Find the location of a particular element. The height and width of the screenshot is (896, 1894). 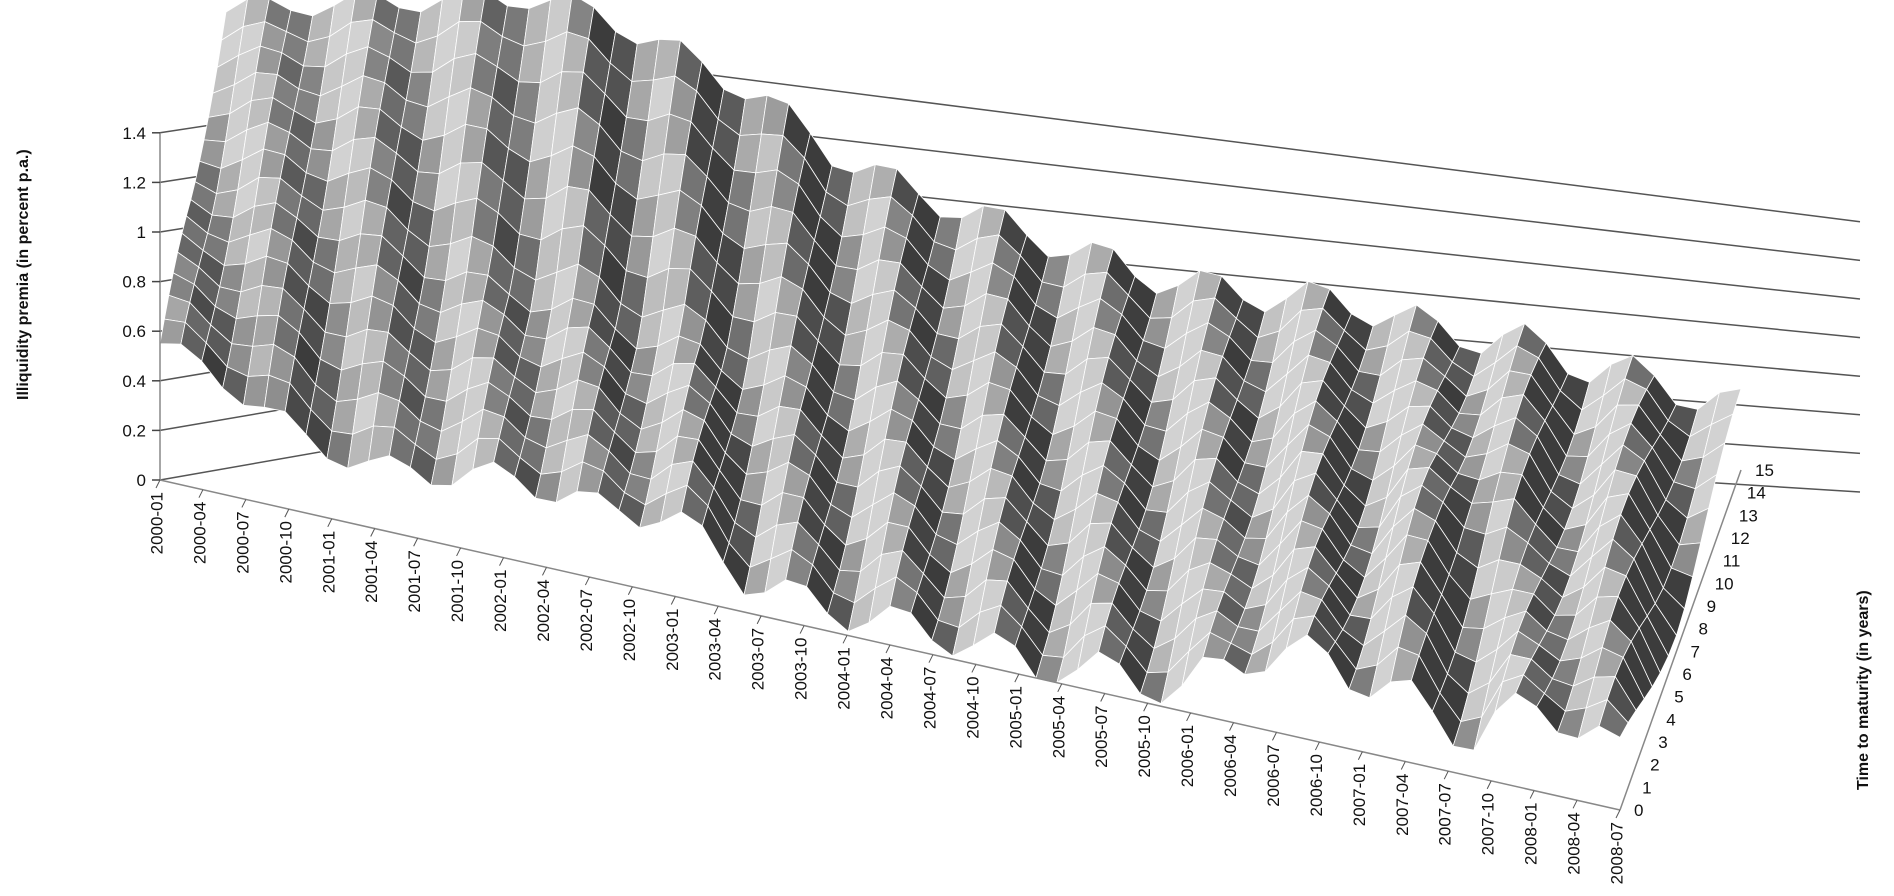

date-tick-label: 2002-04 is located at coordinates (543, 610).